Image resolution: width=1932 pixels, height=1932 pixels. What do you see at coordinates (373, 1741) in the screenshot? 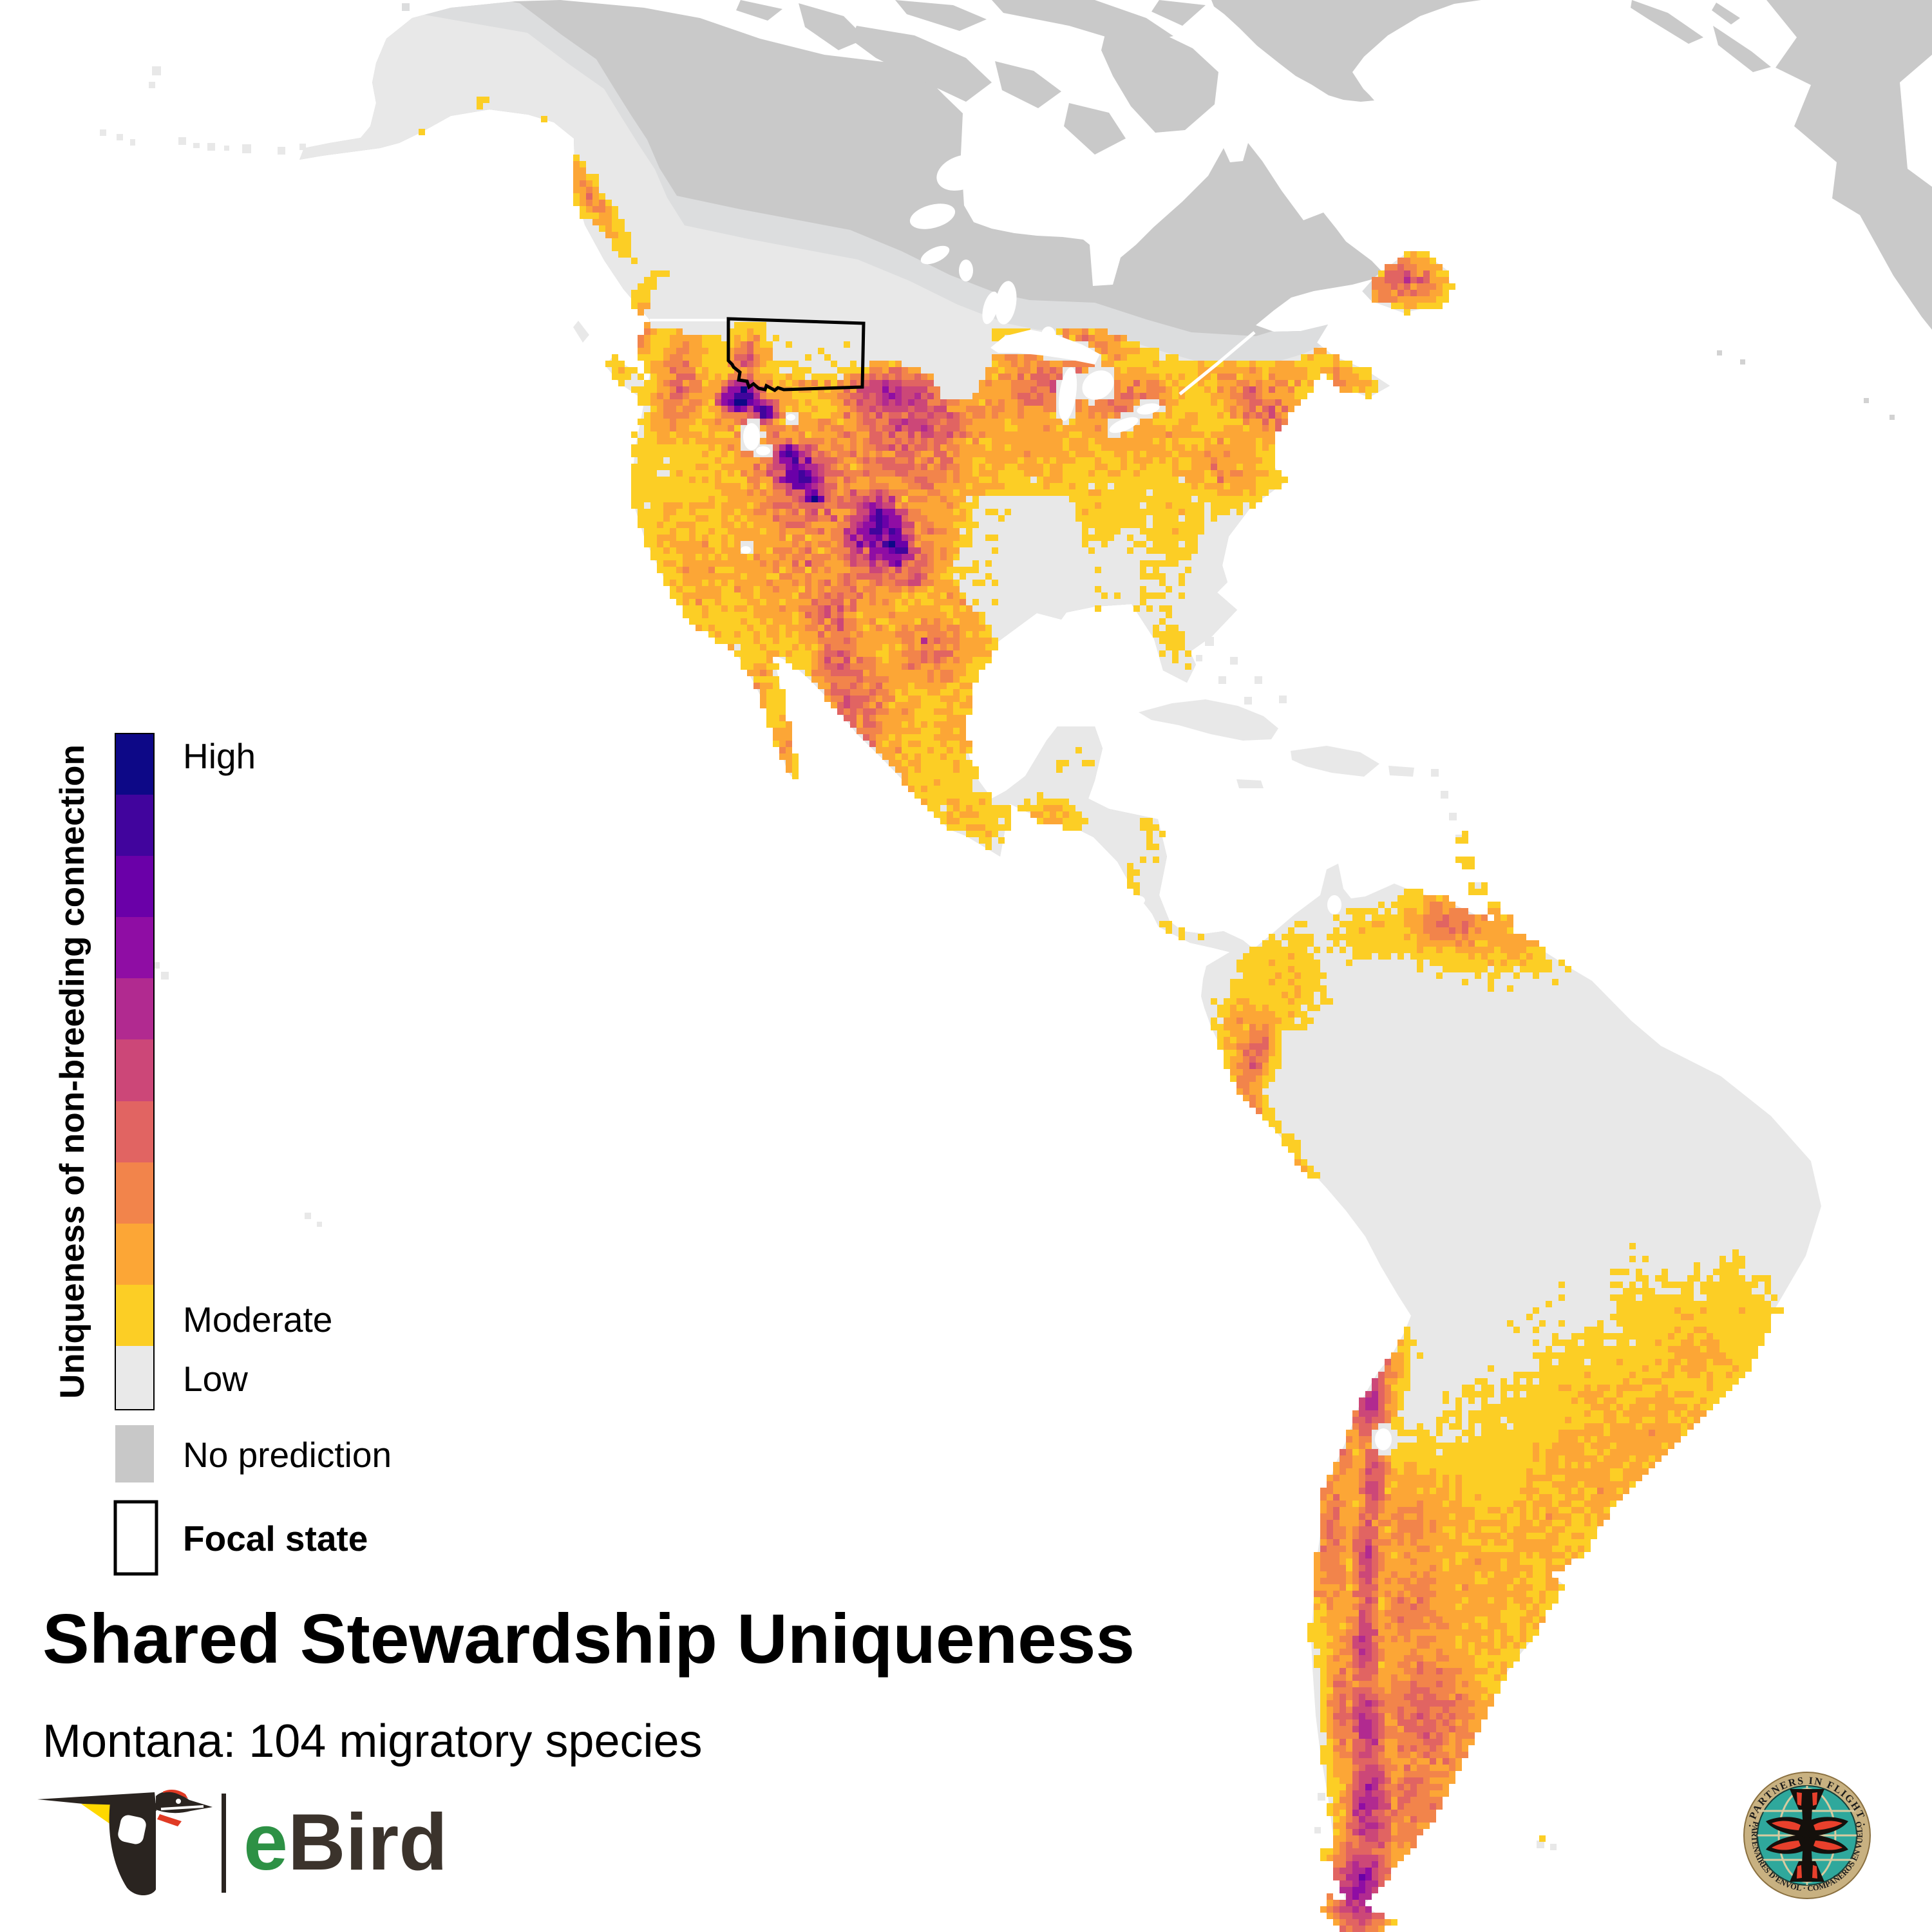
I see `svg-text: Montana: 104 migratory species` at bounding box center [373, 1741].